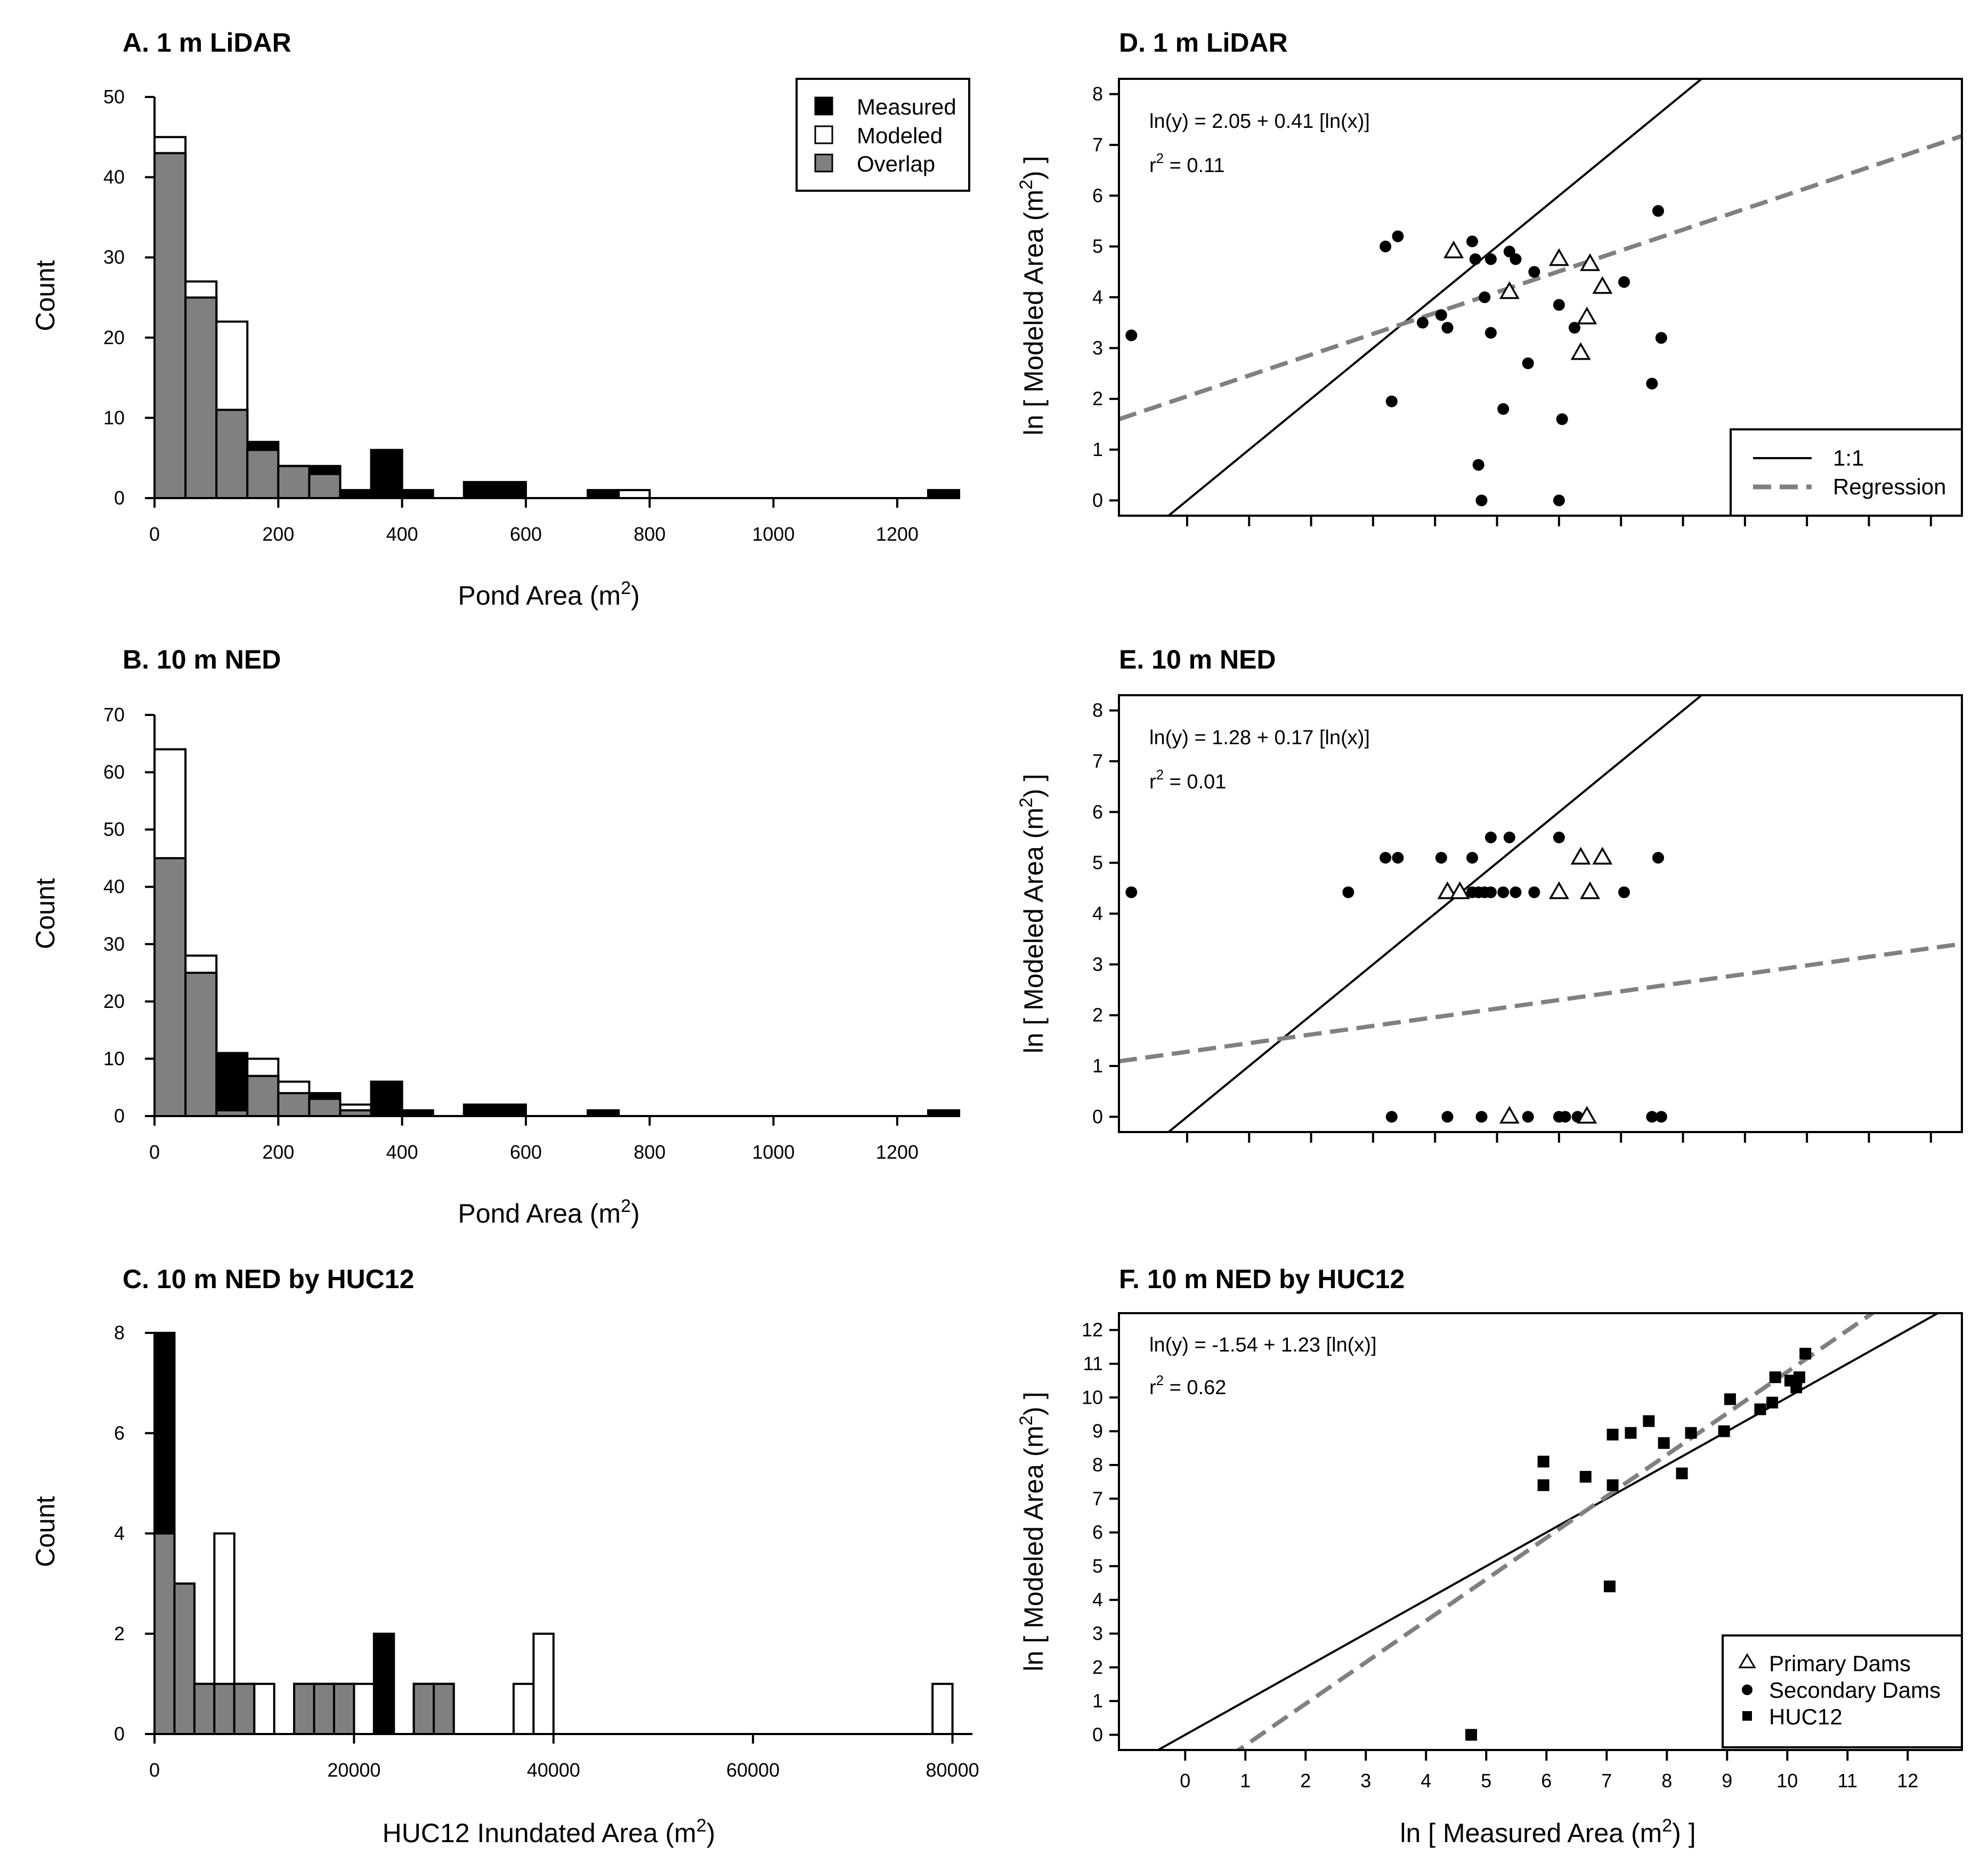 This screenshot has height=1864, width=1988. I want to click on panel-A-xlabel: Pond Area (m2), so click(549, 594).